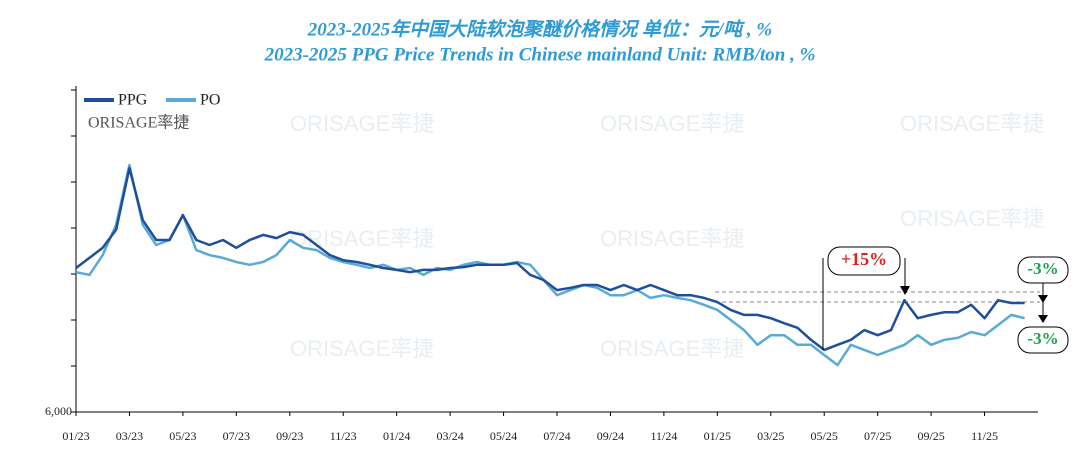 Image resolution: width=1080 pixels, height=455 pixels. I want to click on legend-label: PO, so click(210, 100).